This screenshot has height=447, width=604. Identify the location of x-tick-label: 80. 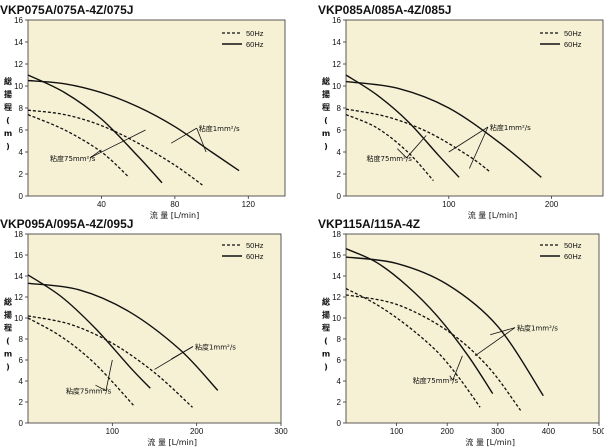
(174, 204).